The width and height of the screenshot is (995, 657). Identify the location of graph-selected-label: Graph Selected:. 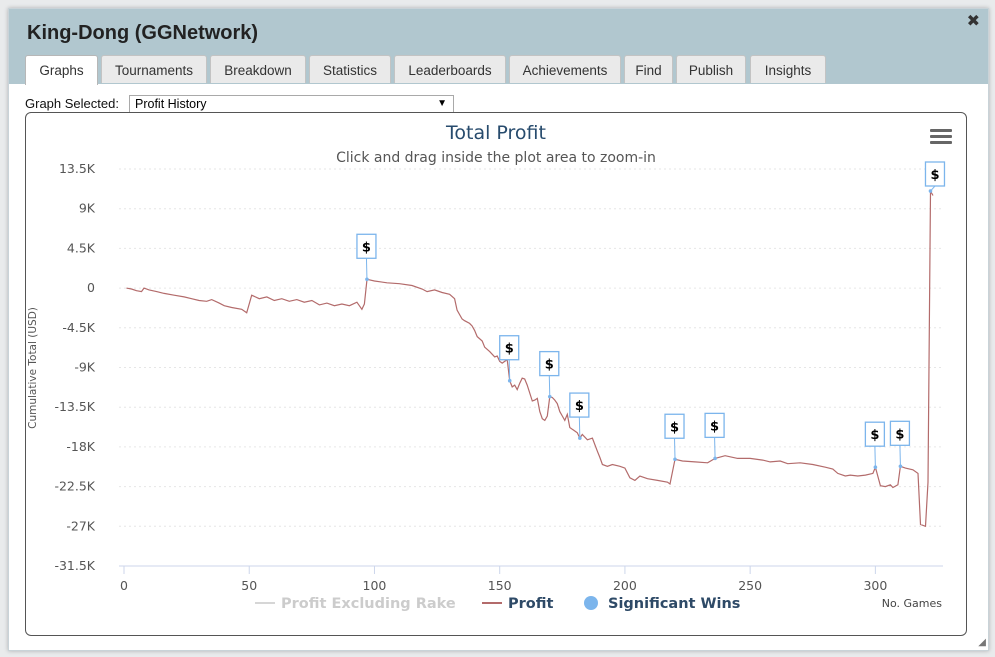
(72, 103).